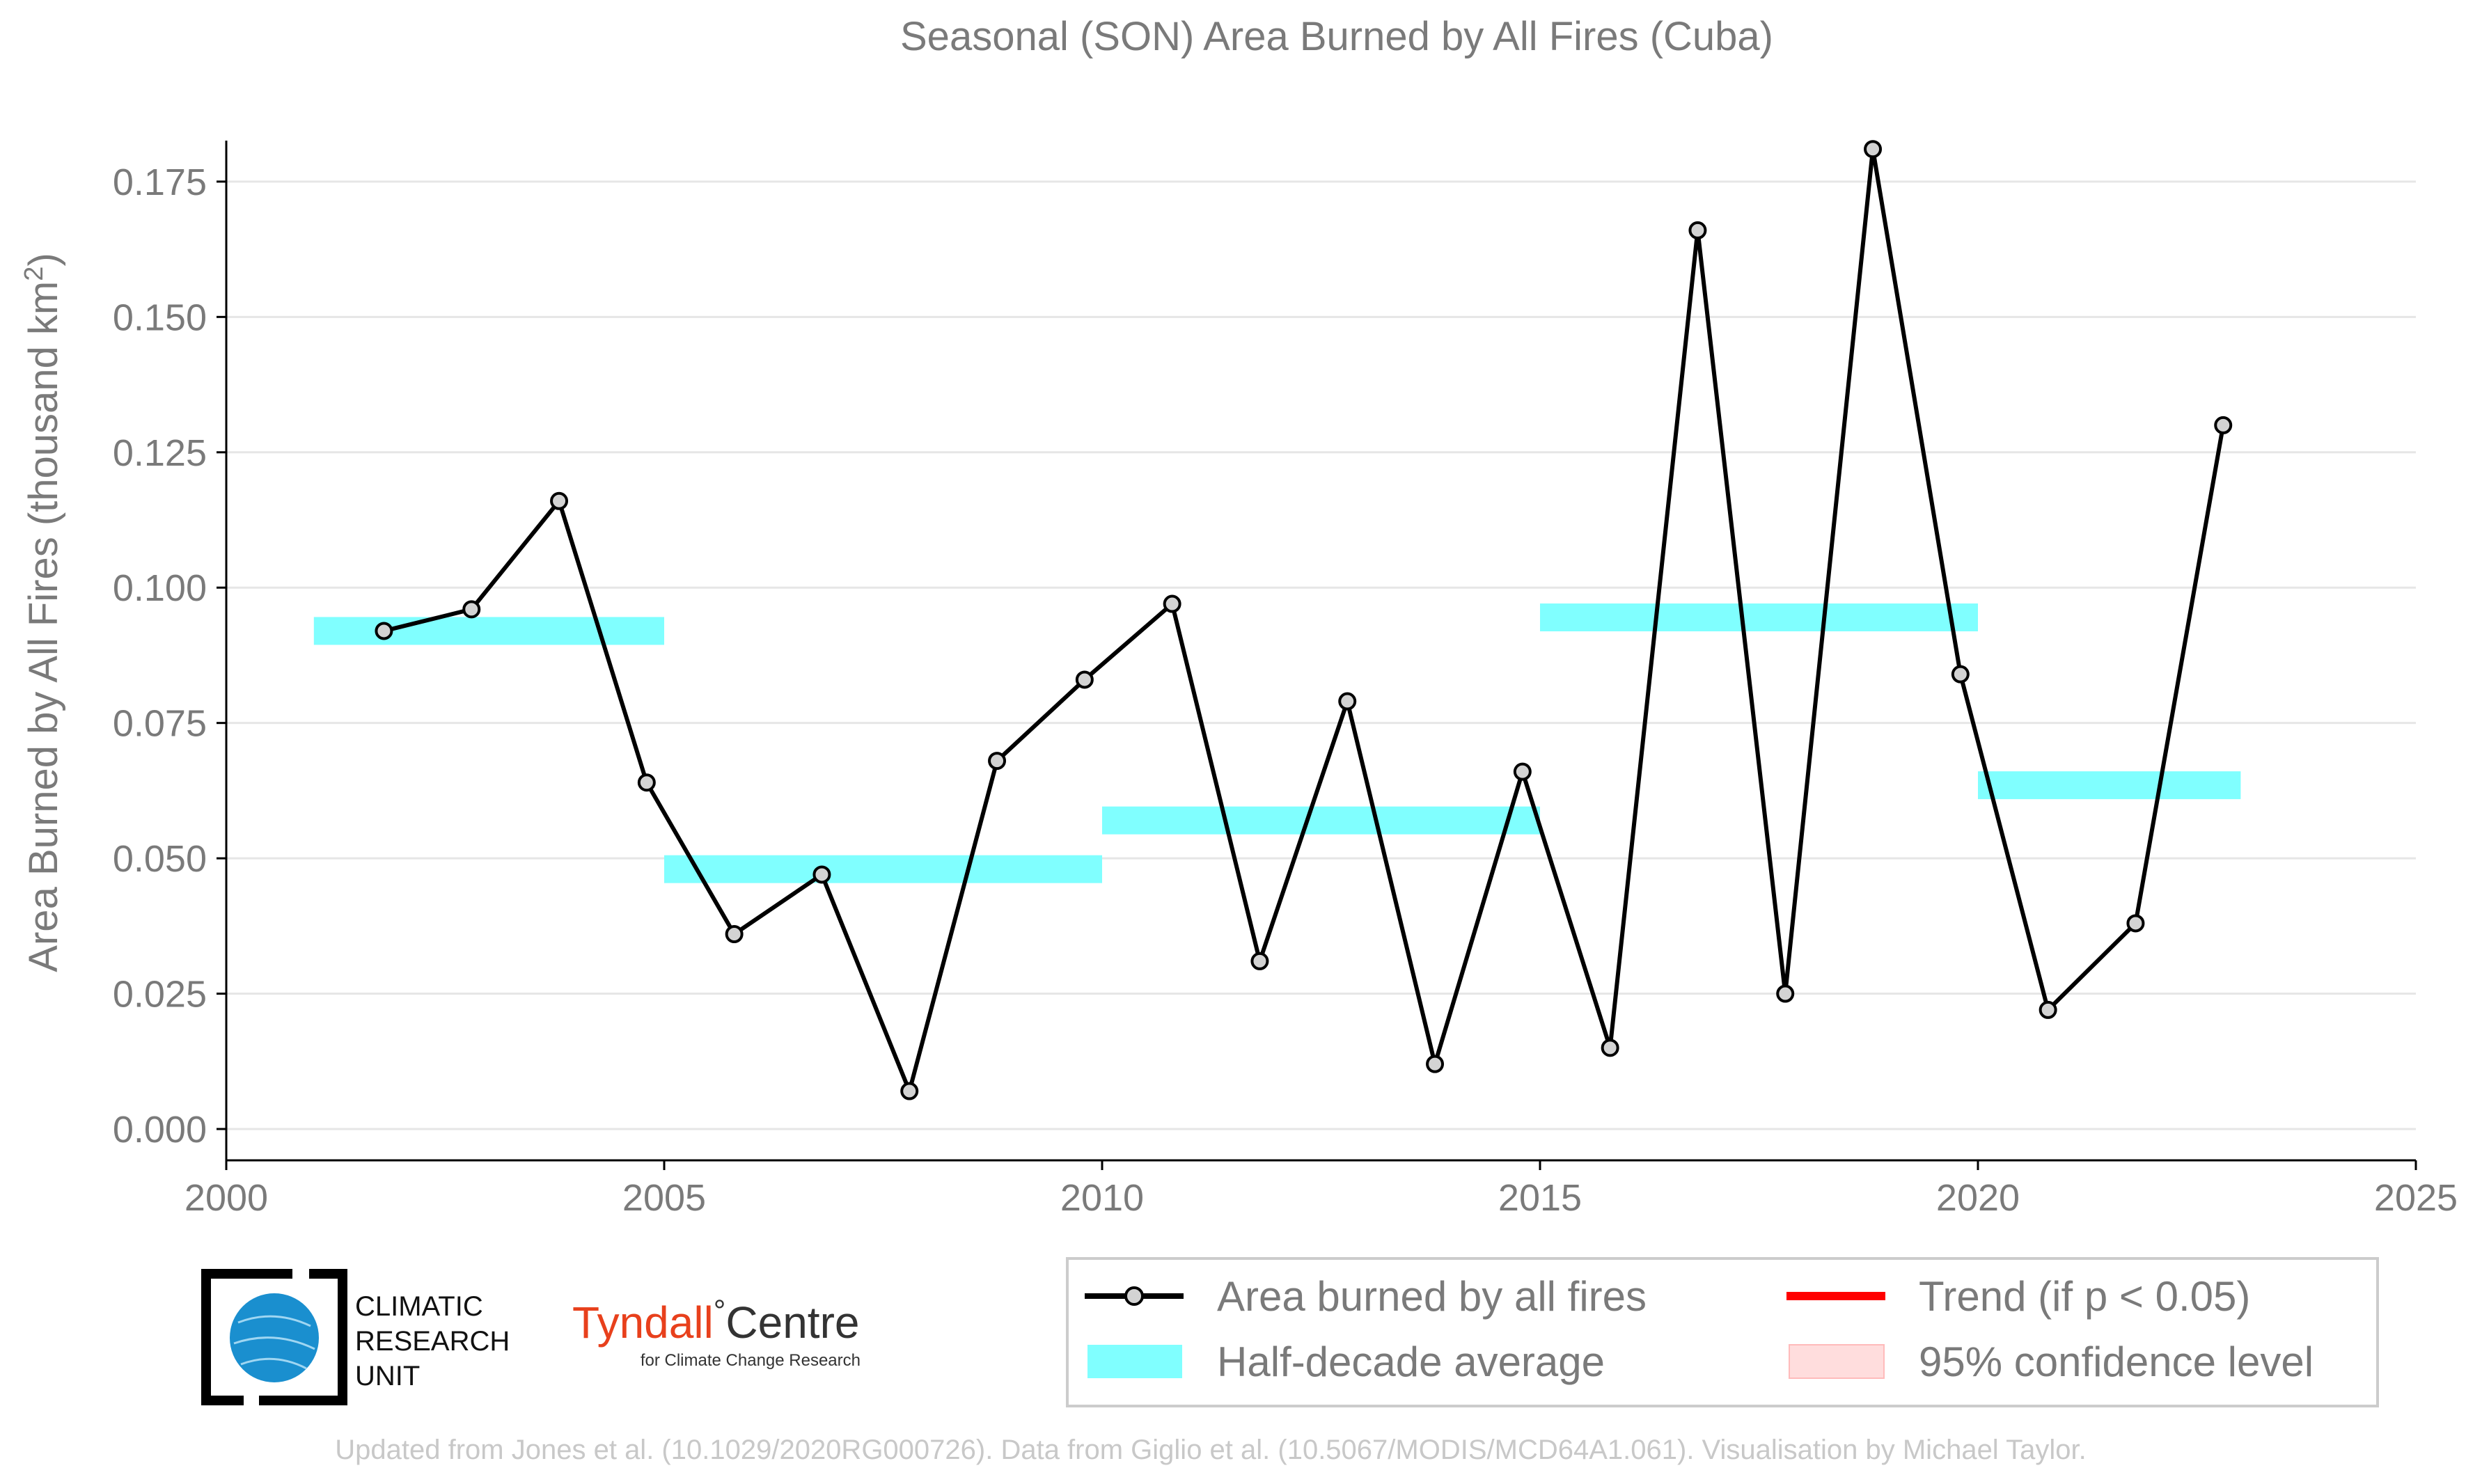 This screenshot has width=2482, height=1484. I want to click on y-axis-label: Area Burned by All Fires (thousand km2), so click(42, 612).